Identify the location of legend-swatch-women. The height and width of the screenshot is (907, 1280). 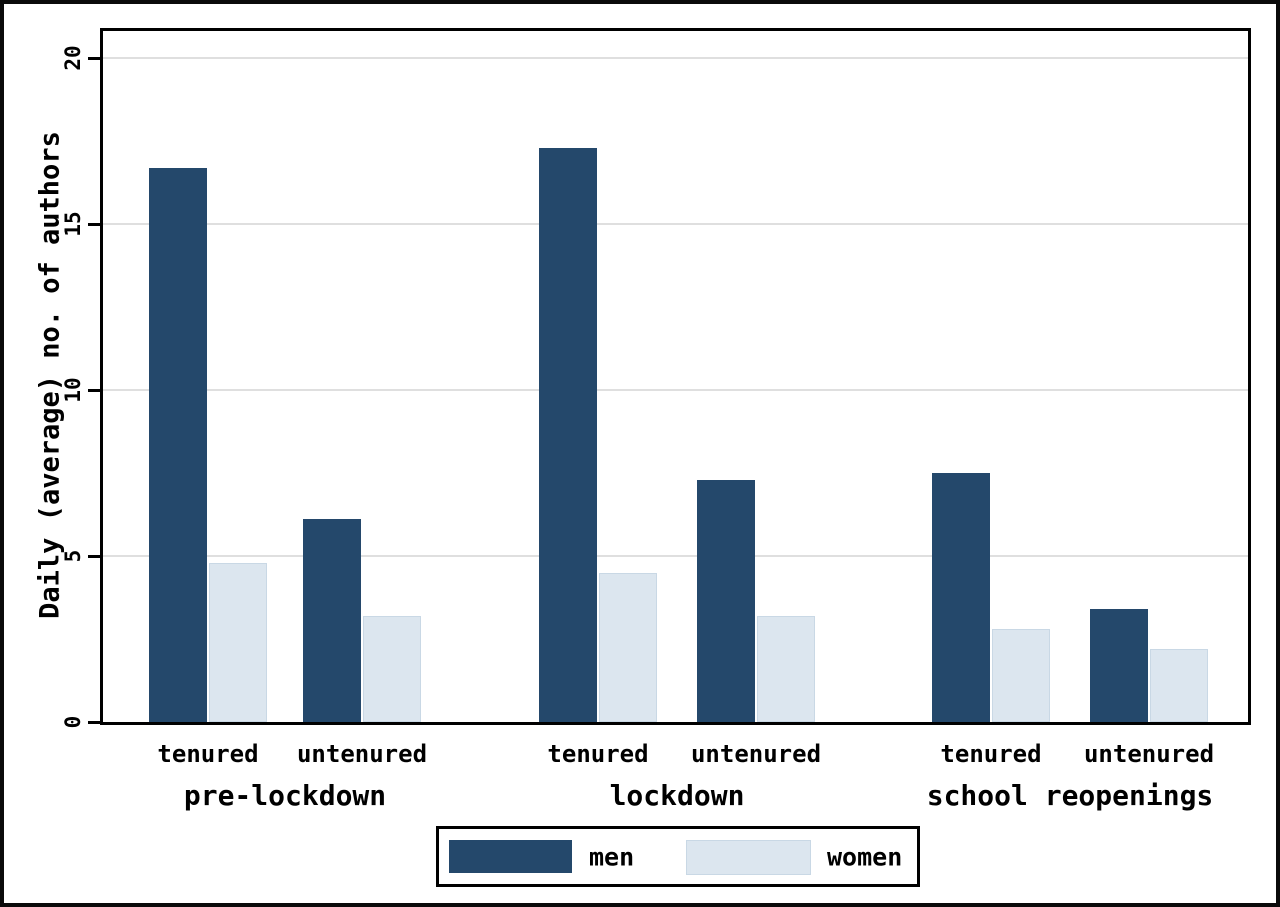
(748, 857).